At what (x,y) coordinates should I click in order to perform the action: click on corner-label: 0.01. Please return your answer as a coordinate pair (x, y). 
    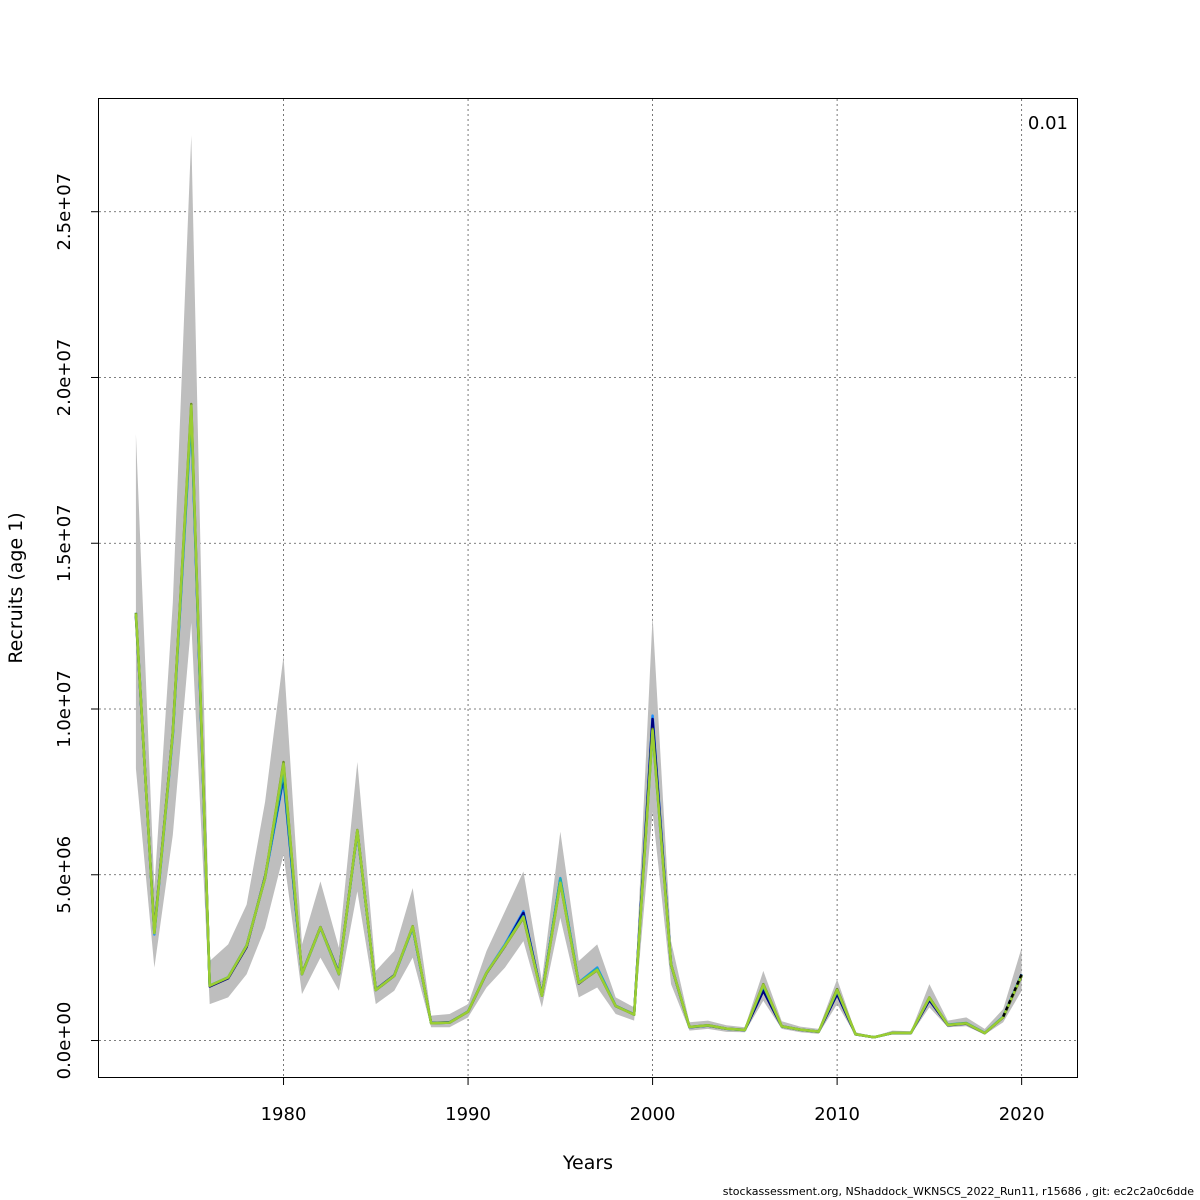
    Looking at the image, I should click on (1048, 123).